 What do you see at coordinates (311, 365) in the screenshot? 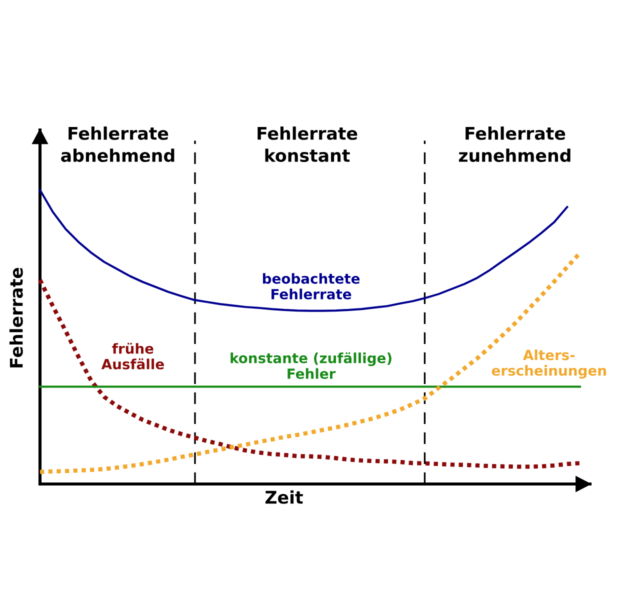
I see `series-label: konstante (zufällige) Fehler` at bounding box center [311, 365].